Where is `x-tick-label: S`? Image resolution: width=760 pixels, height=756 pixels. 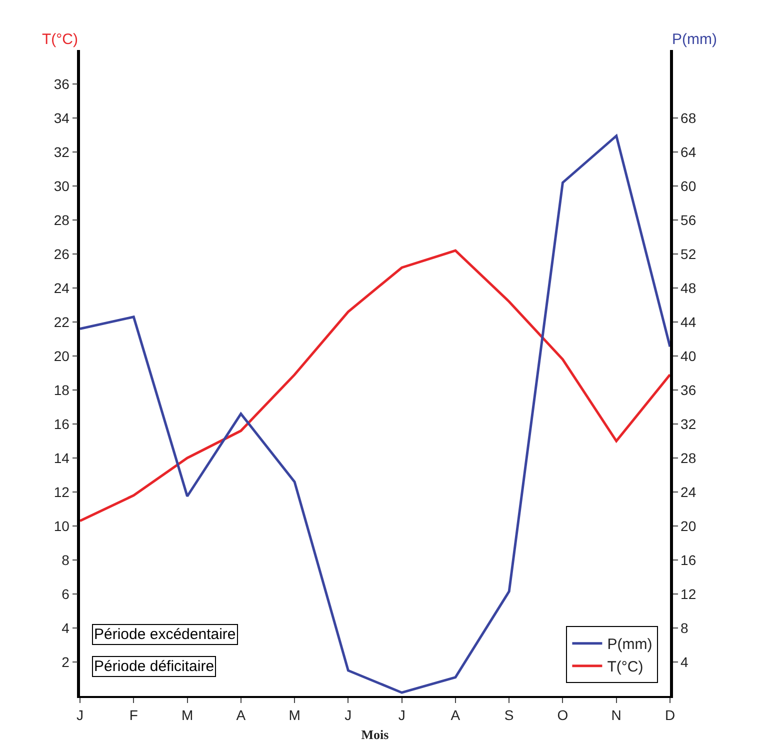
x-tick-label: S is located at coordinates (509, 714).